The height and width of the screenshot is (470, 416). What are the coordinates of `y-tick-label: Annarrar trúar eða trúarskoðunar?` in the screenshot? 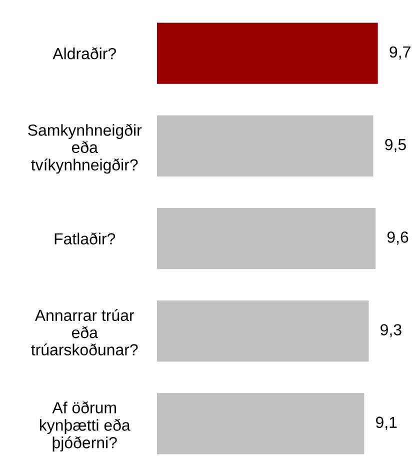 It's located at (84, 332).